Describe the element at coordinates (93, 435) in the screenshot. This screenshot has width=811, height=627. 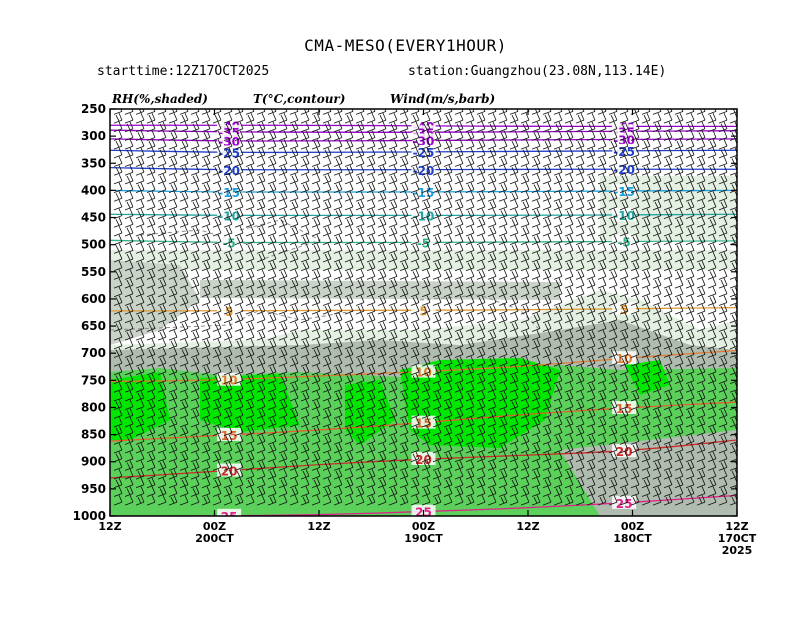
I see `y-tick-label: 850` at that location.